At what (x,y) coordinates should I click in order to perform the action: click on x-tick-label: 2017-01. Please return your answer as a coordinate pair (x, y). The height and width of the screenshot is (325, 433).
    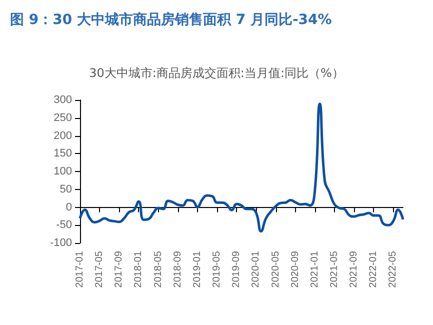
    Looking at the image, I should click on (80, 269).